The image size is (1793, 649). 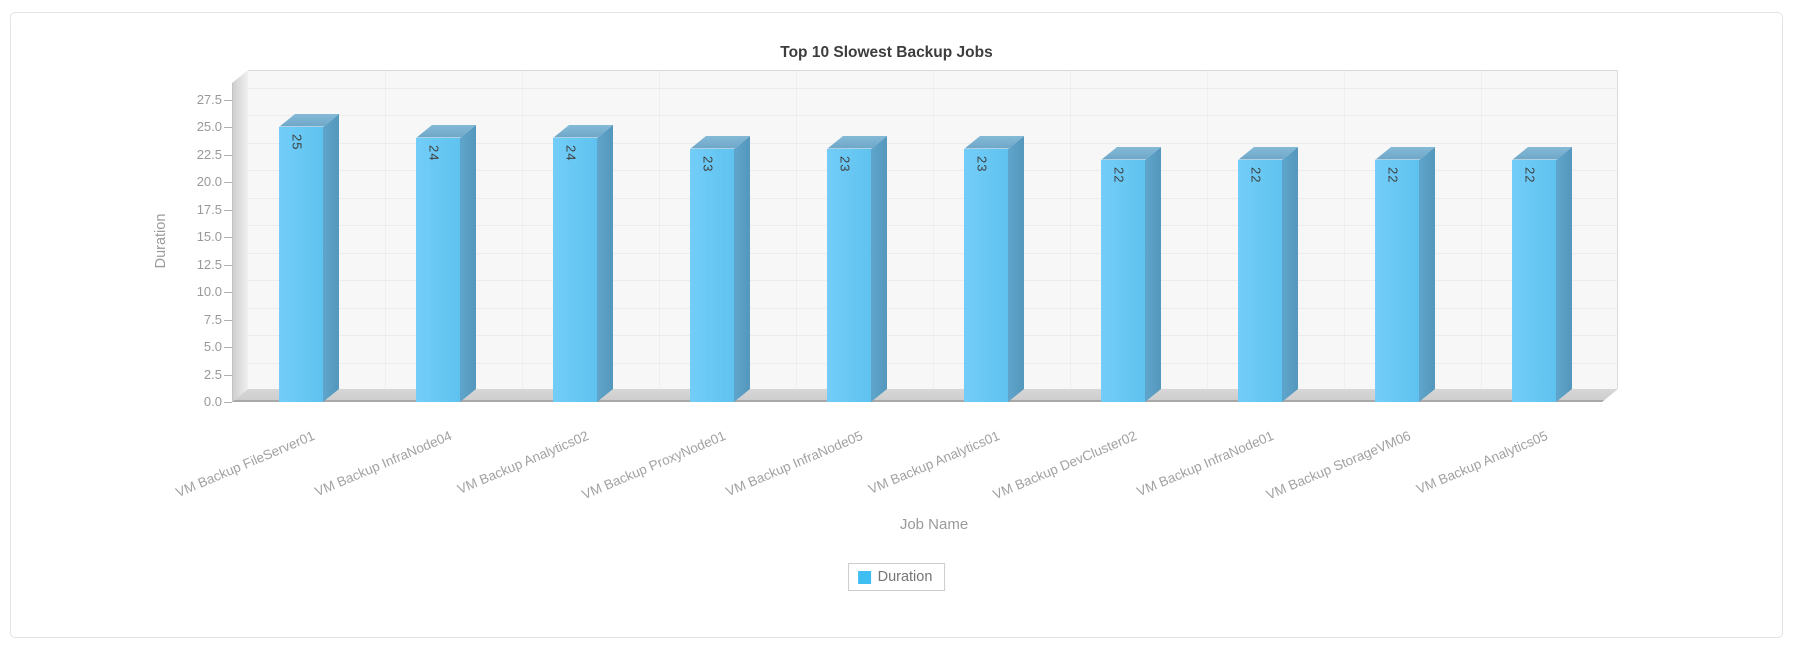 I want to click on y-tick-label: 10.0, so click(x=209, y=291).